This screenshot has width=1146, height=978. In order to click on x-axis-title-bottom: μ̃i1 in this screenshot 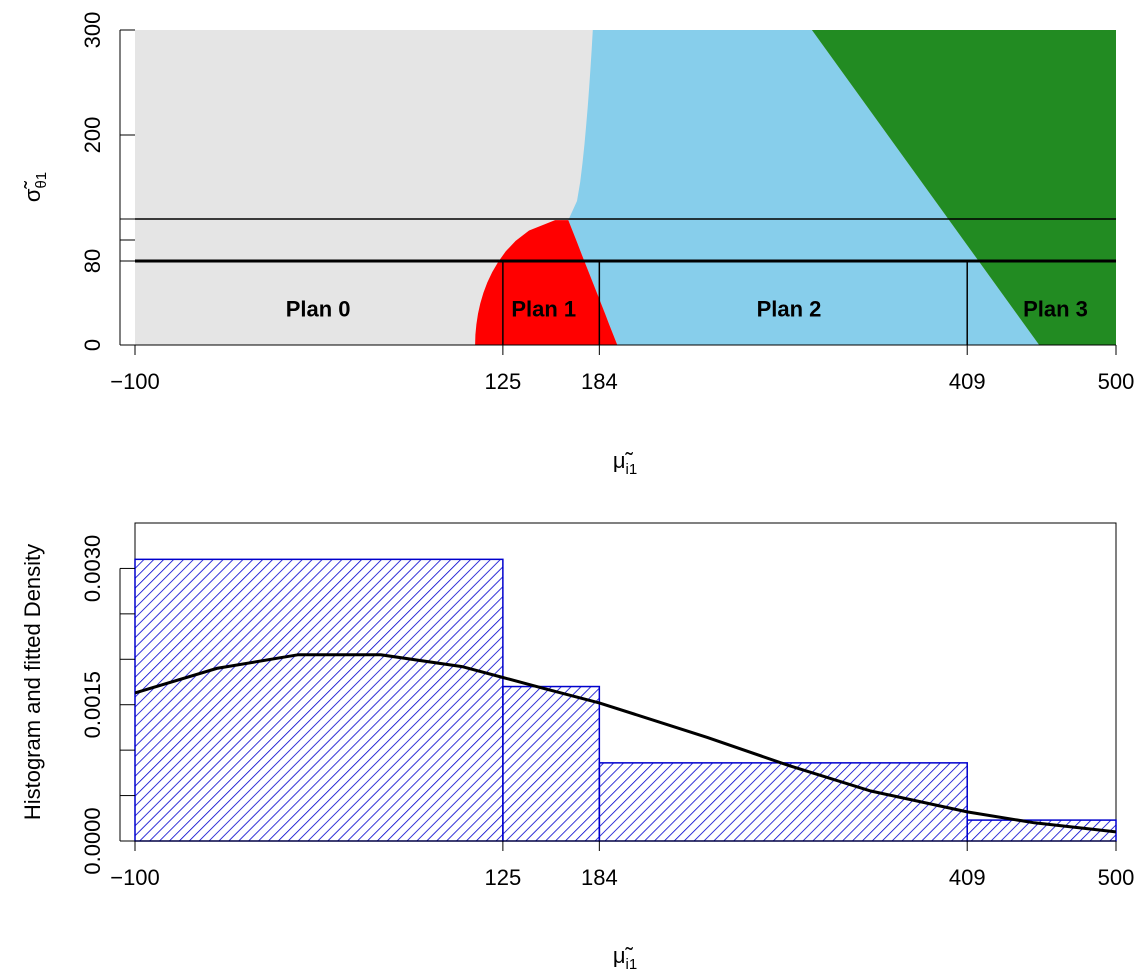, I will do `click(625, 958)`.